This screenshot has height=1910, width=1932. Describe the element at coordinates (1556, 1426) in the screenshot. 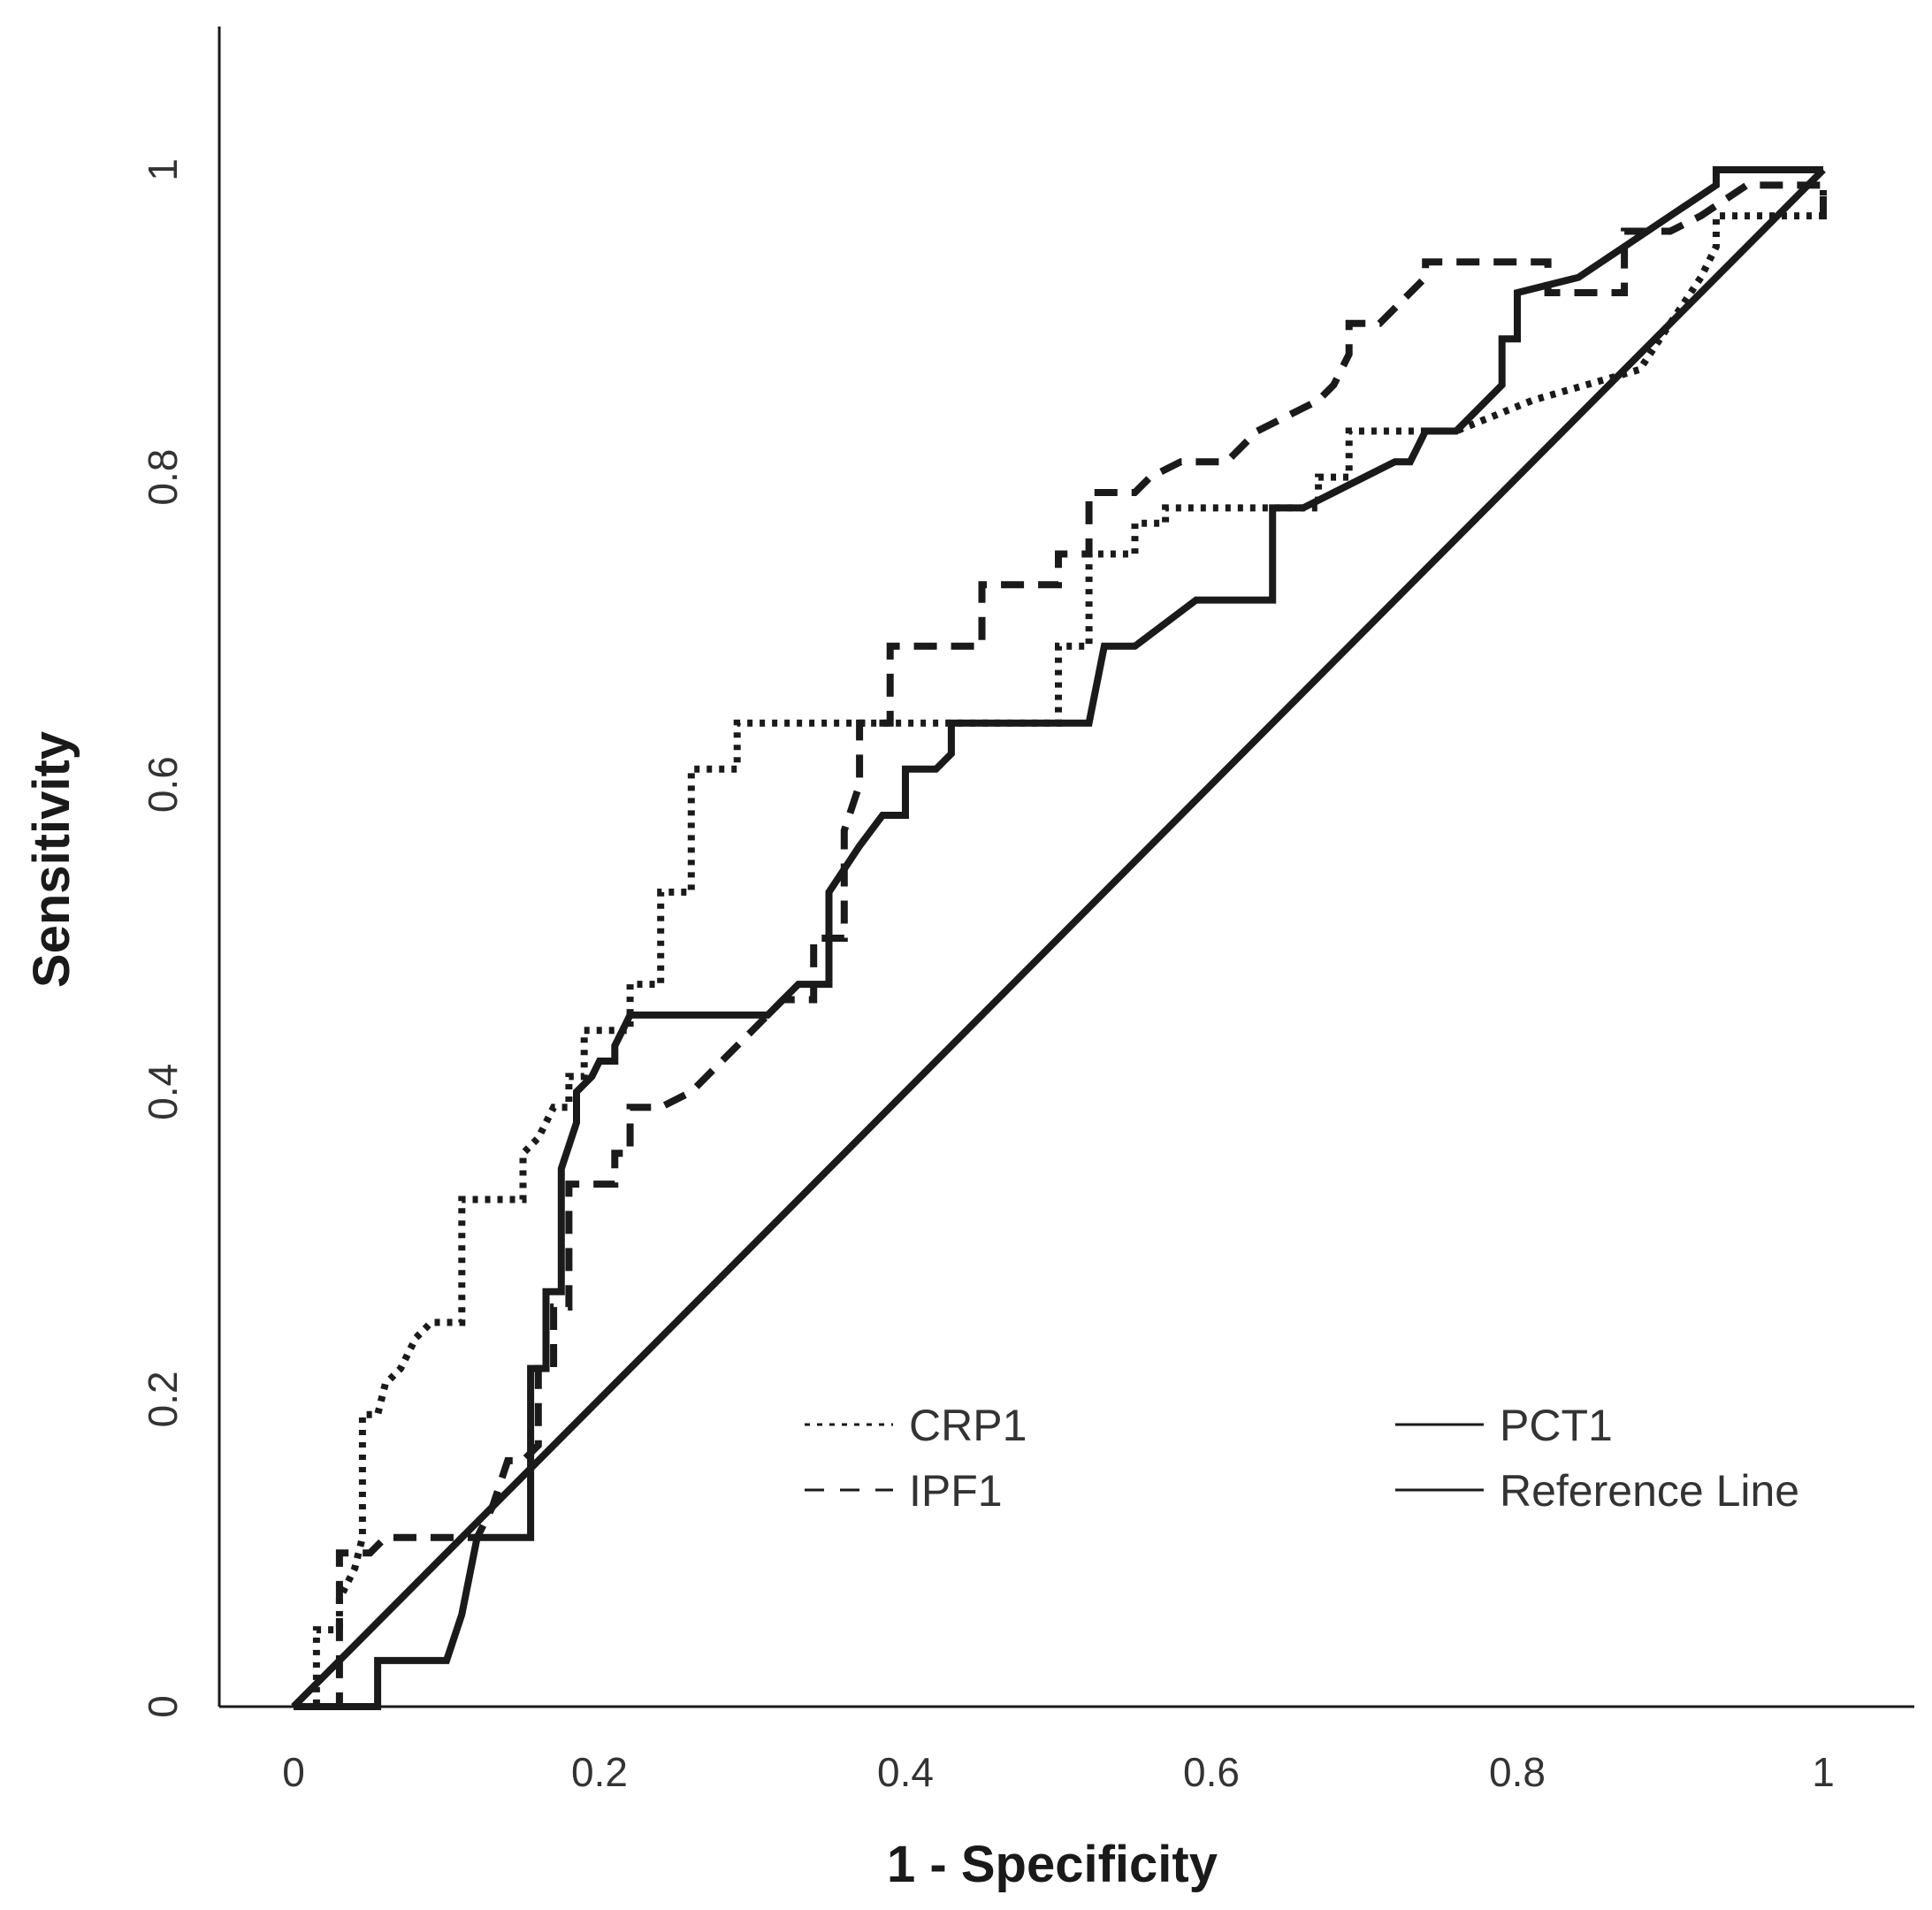

I see `legend-label-pct1: PCT1` at that location.